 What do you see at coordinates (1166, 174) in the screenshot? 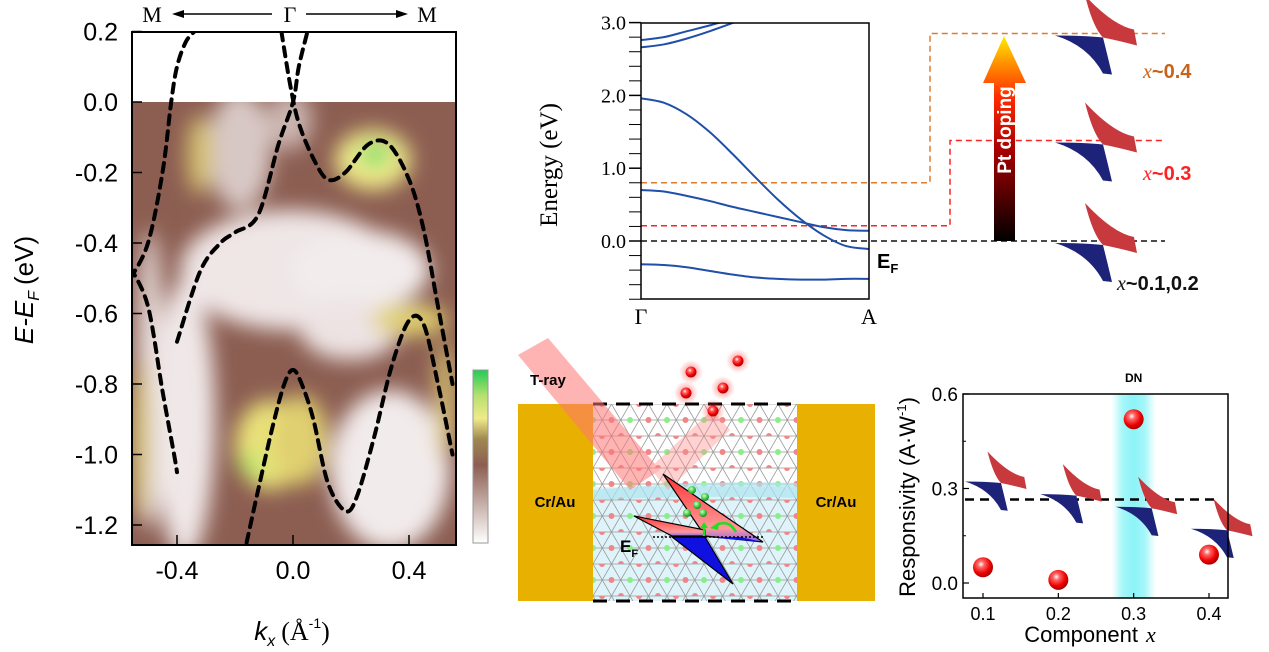
I see `composition-label: x~0.3` at bounding box center [1166, 174].